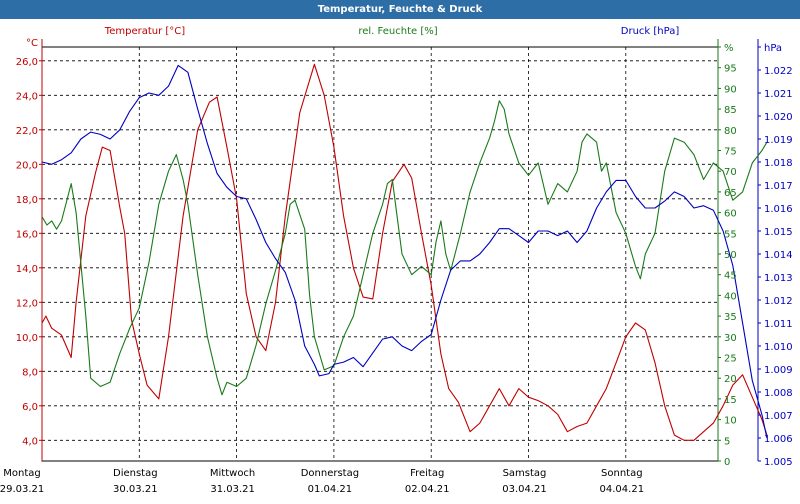  Describe the element at coordinates (27, 200) in the screenshot. I see `temperature-tick-label: 18,0` at that location.